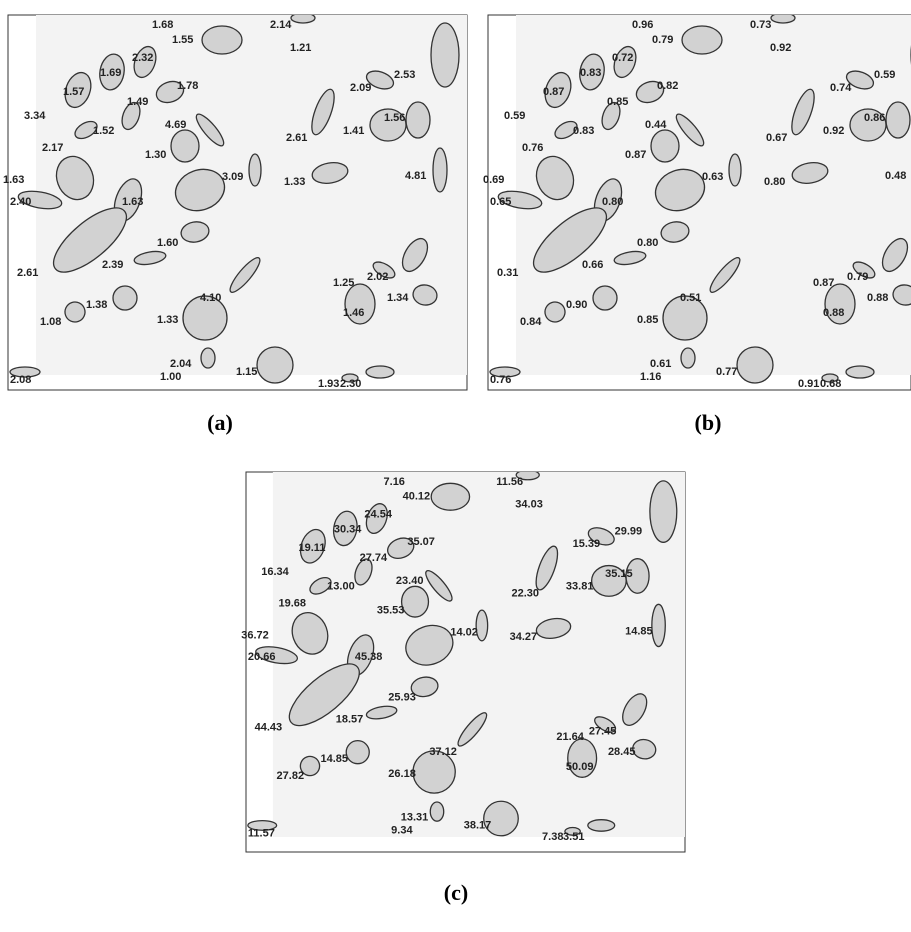 Image resolution: width=911 pixels, height=932 pixels. Describe the element at coordinates (639, 631) in the screenshot. I see `spot-label: 14.85` at that location.